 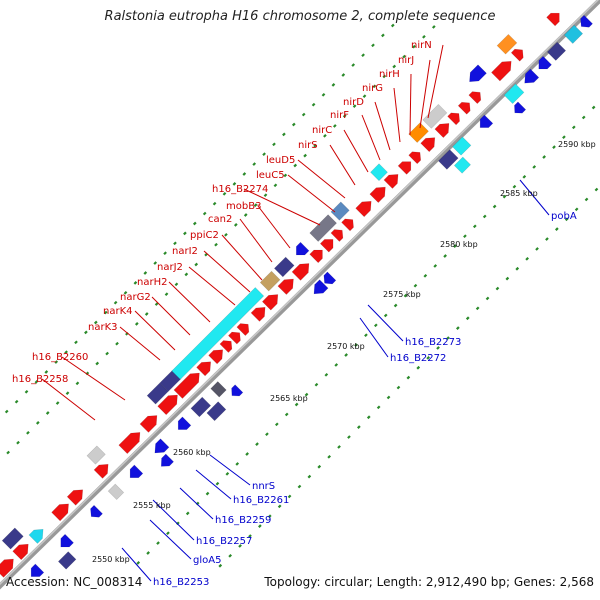 What do you see at coordinates (118, 311) in the screenshot?
I see `forward-gene-label: narK4` at bounding box center [118, 311].